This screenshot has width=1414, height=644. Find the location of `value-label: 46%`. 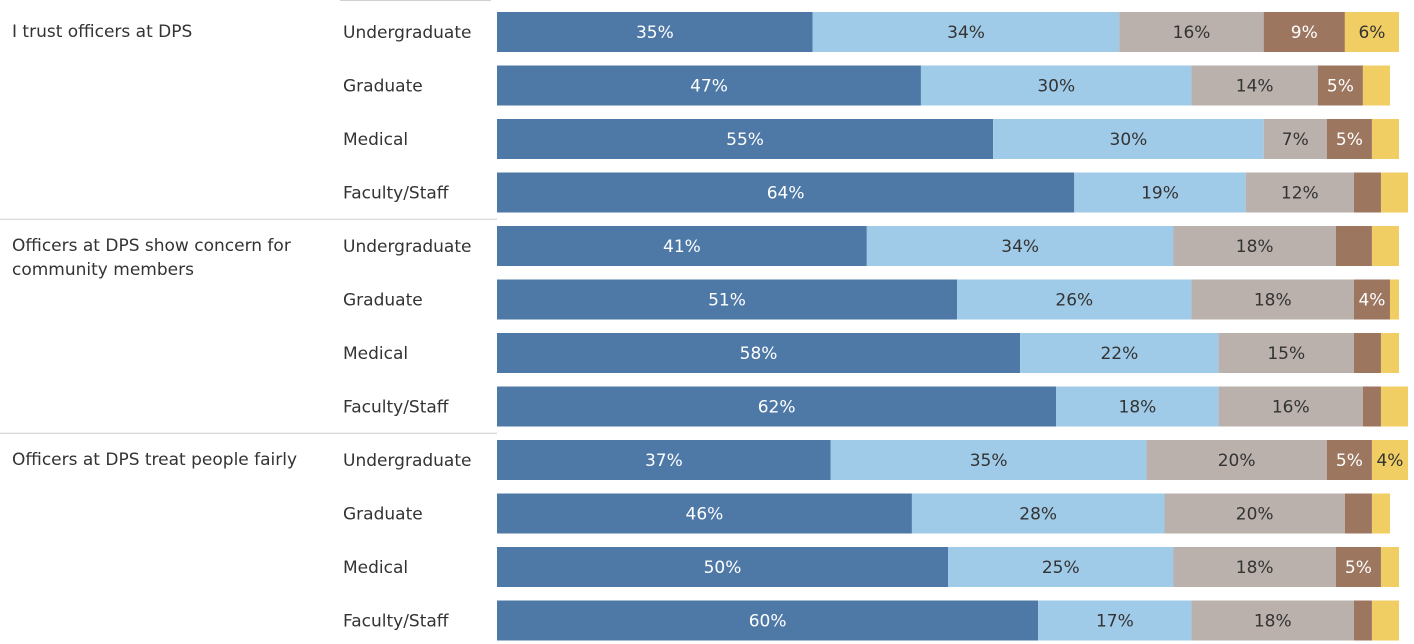

value-label: 46% is located at coordinates (705, 515).